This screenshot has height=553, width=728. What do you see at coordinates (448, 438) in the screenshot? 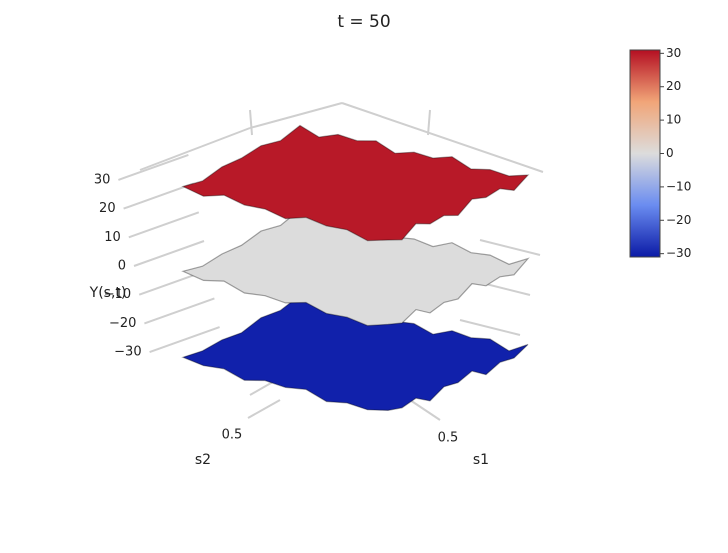
I see `x-tick-label: 0.5` at bounding box center [448, 438].